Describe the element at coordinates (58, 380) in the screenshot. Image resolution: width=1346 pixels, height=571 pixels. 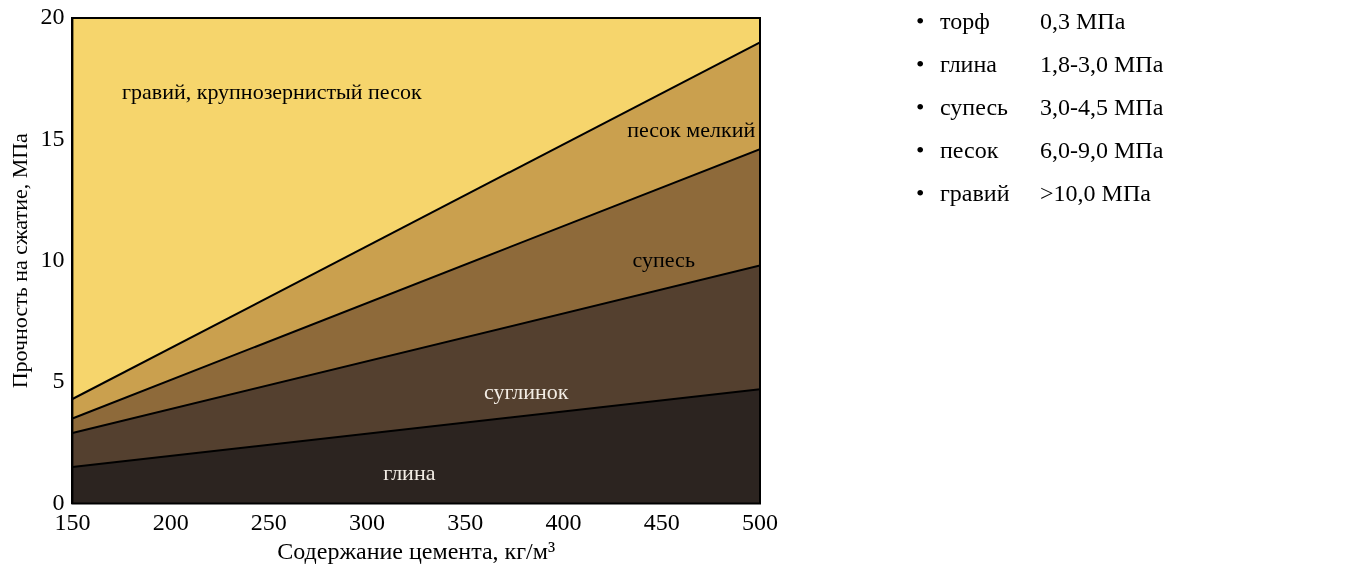
I see `y-tick-label: 5` at that location.